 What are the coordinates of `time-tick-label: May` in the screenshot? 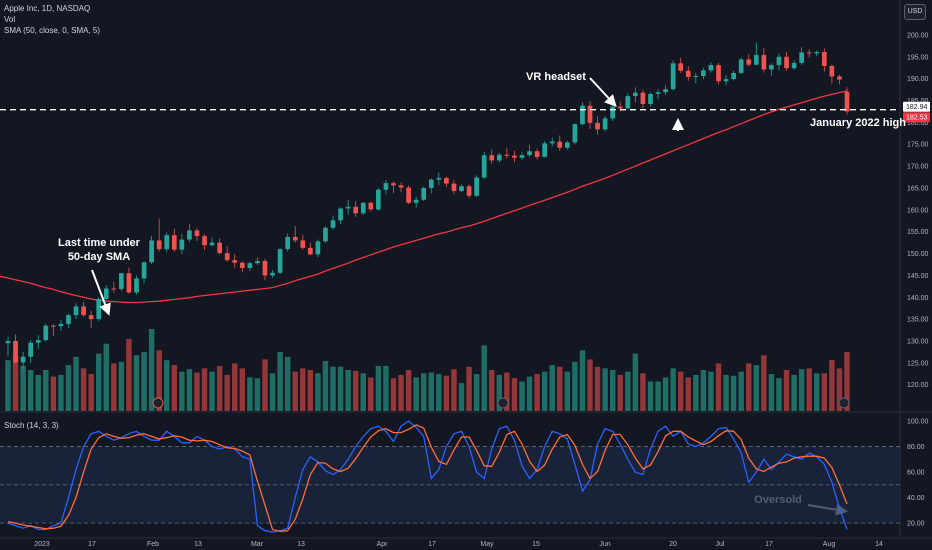 It's located at (487, 544).